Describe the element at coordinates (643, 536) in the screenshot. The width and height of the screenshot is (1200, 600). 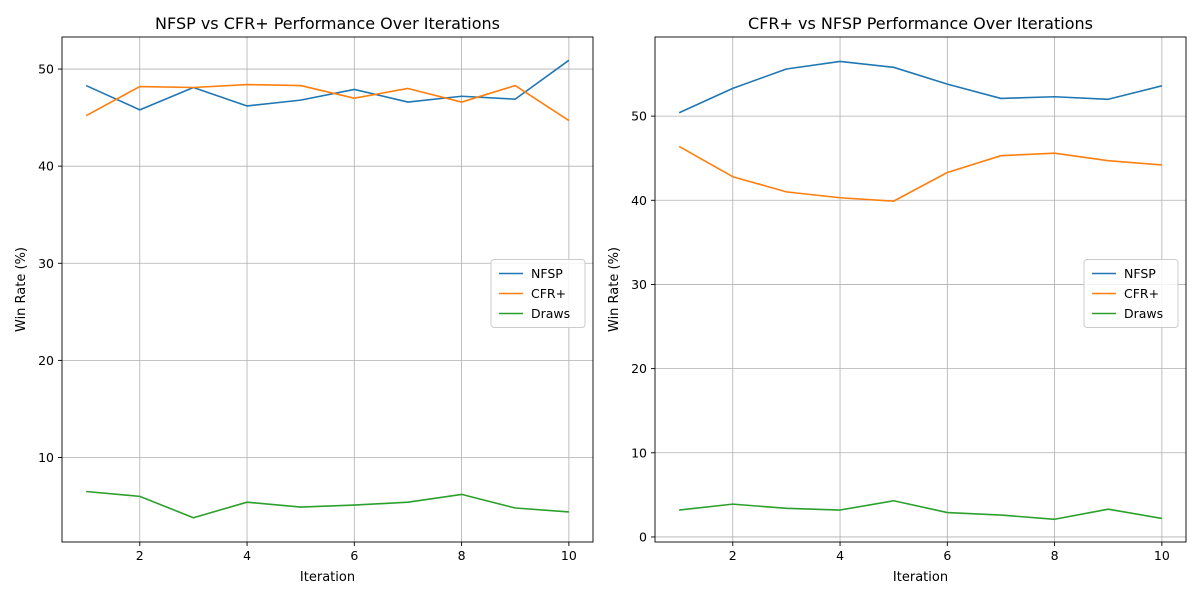
I see `y-tick-label: 0` at that location.